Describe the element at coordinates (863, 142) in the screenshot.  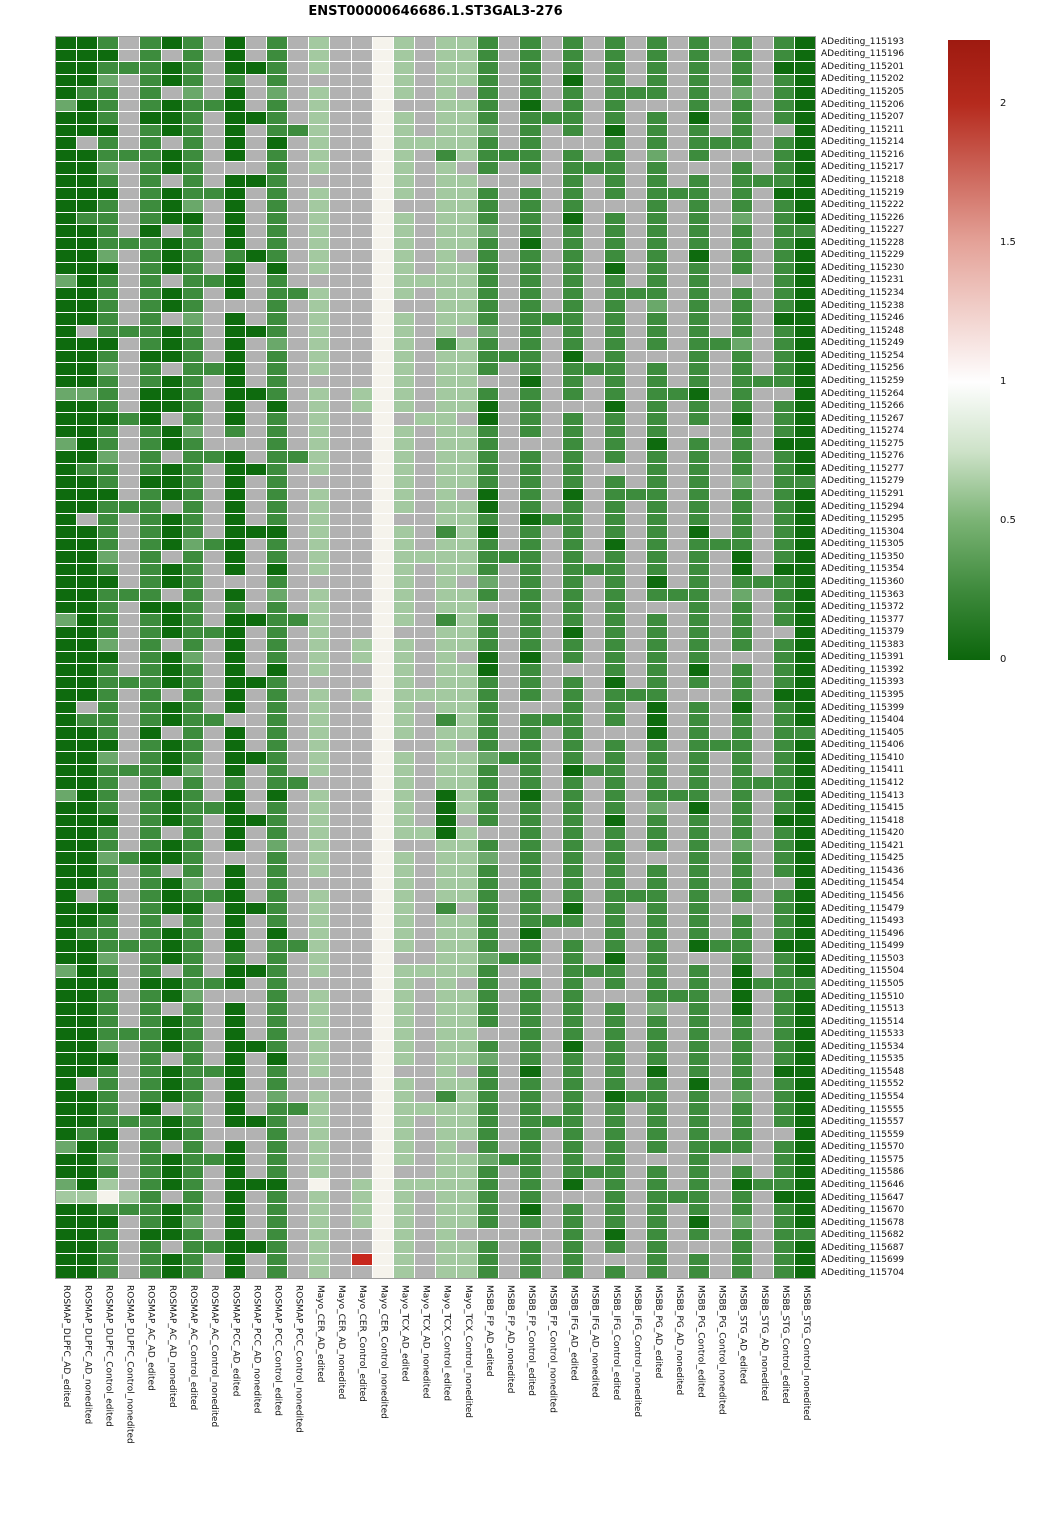
I see `row-label: ADediting_115214` at that location.